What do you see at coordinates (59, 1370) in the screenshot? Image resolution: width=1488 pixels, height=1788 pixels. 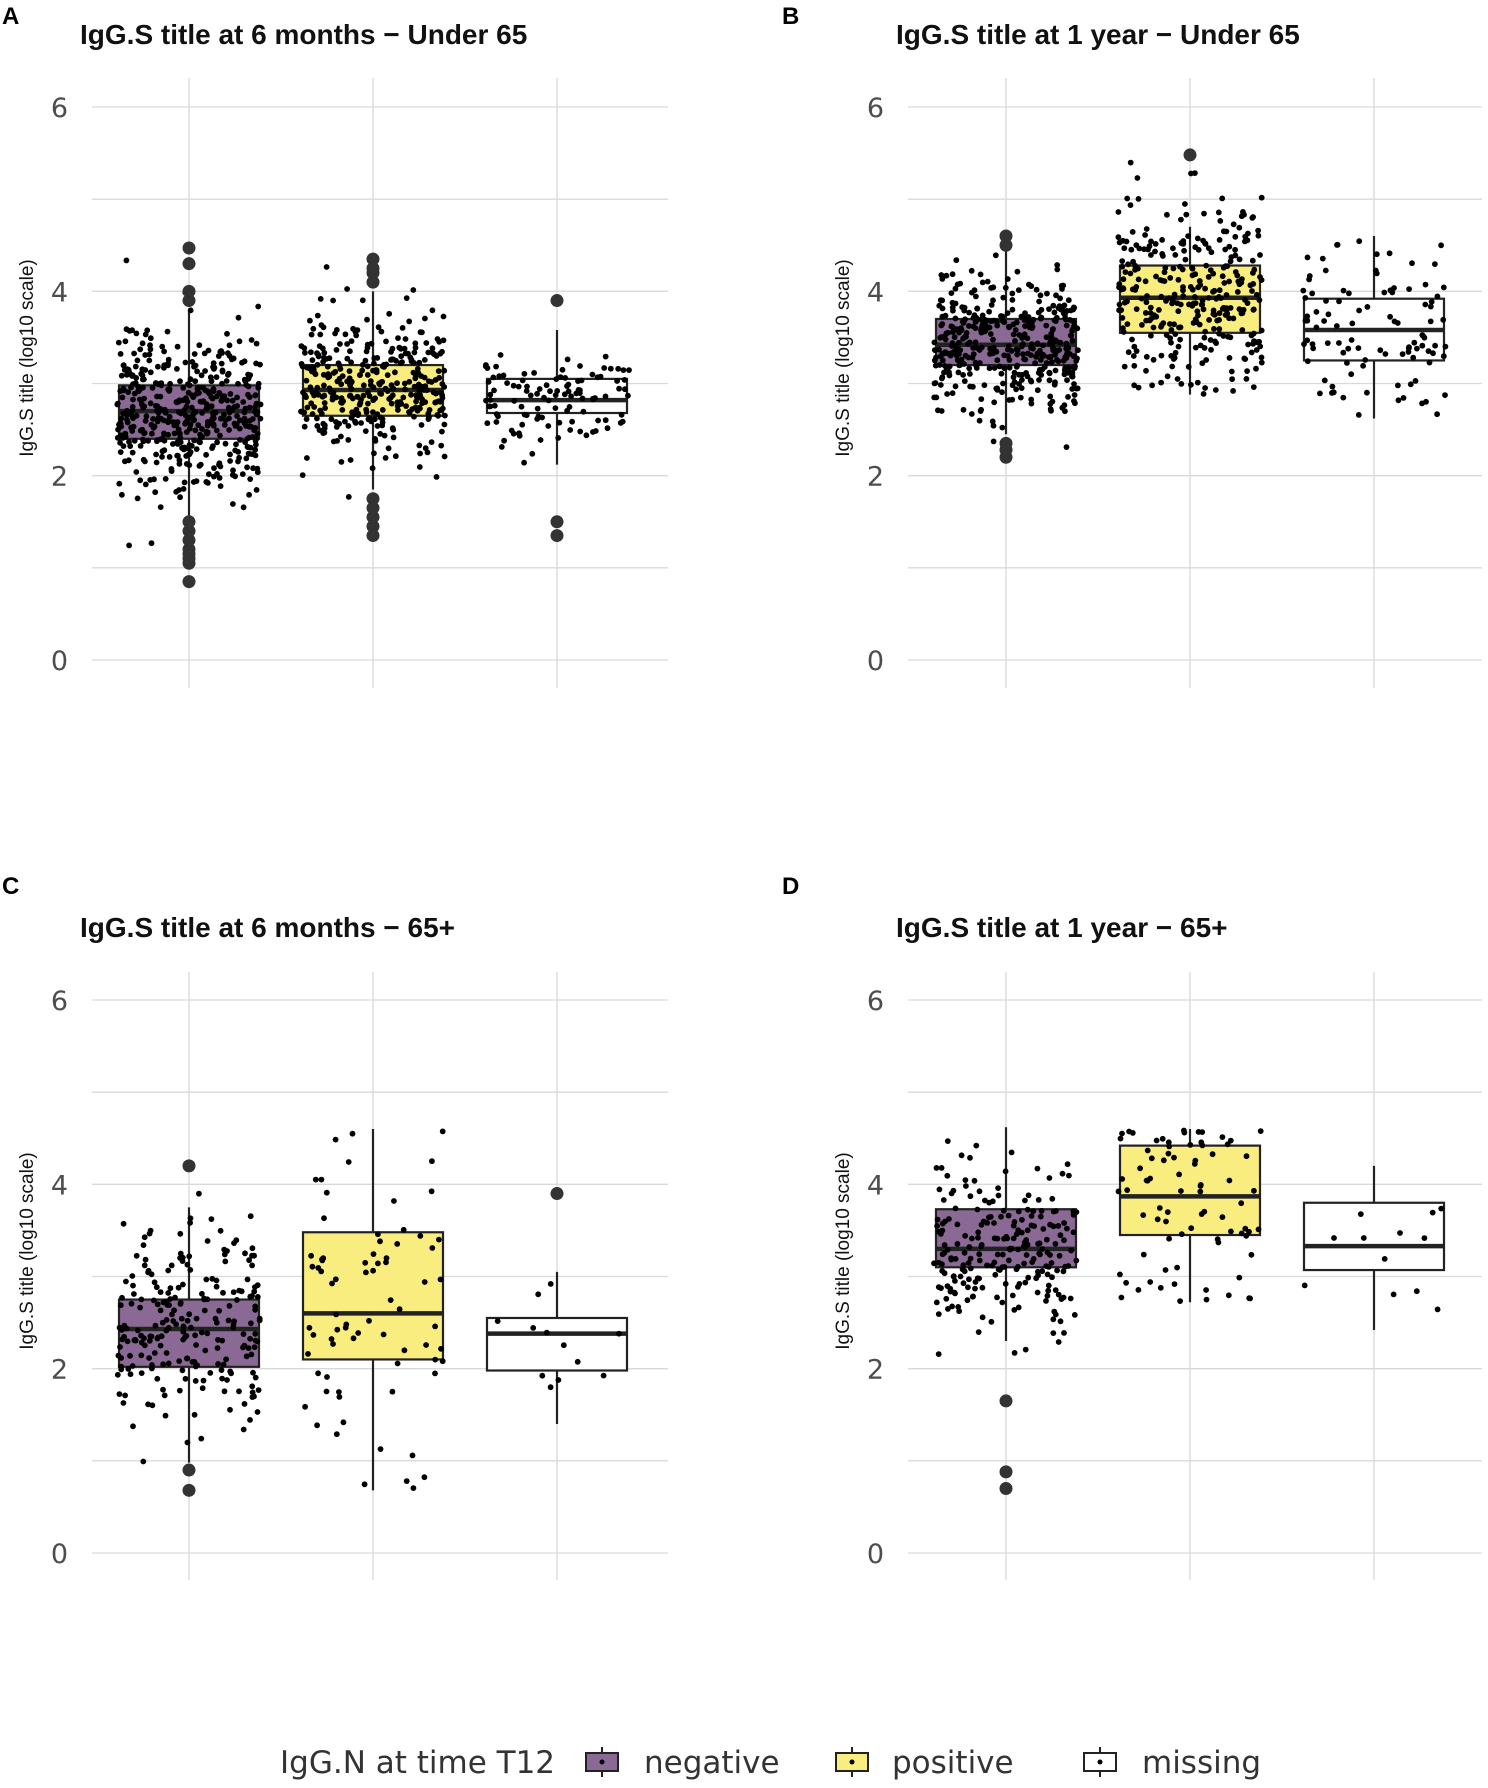 I see `y-tick-label: 2` at bounding box center [59, 1370].